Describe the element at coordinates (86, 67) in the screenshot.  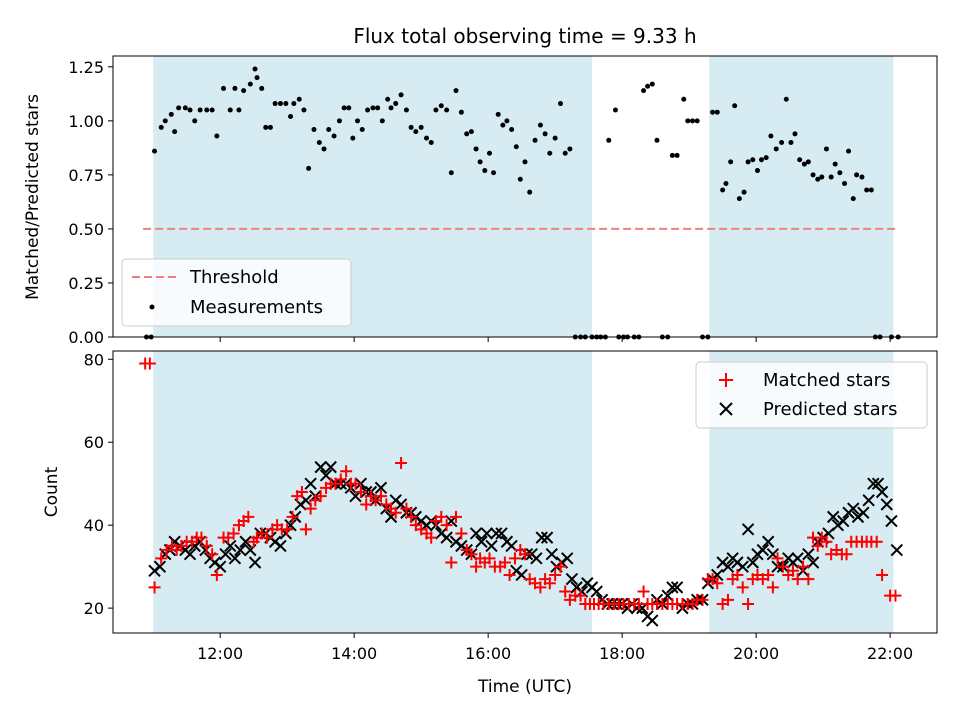
I see `top-y-tick-label: 1.25` at that location.